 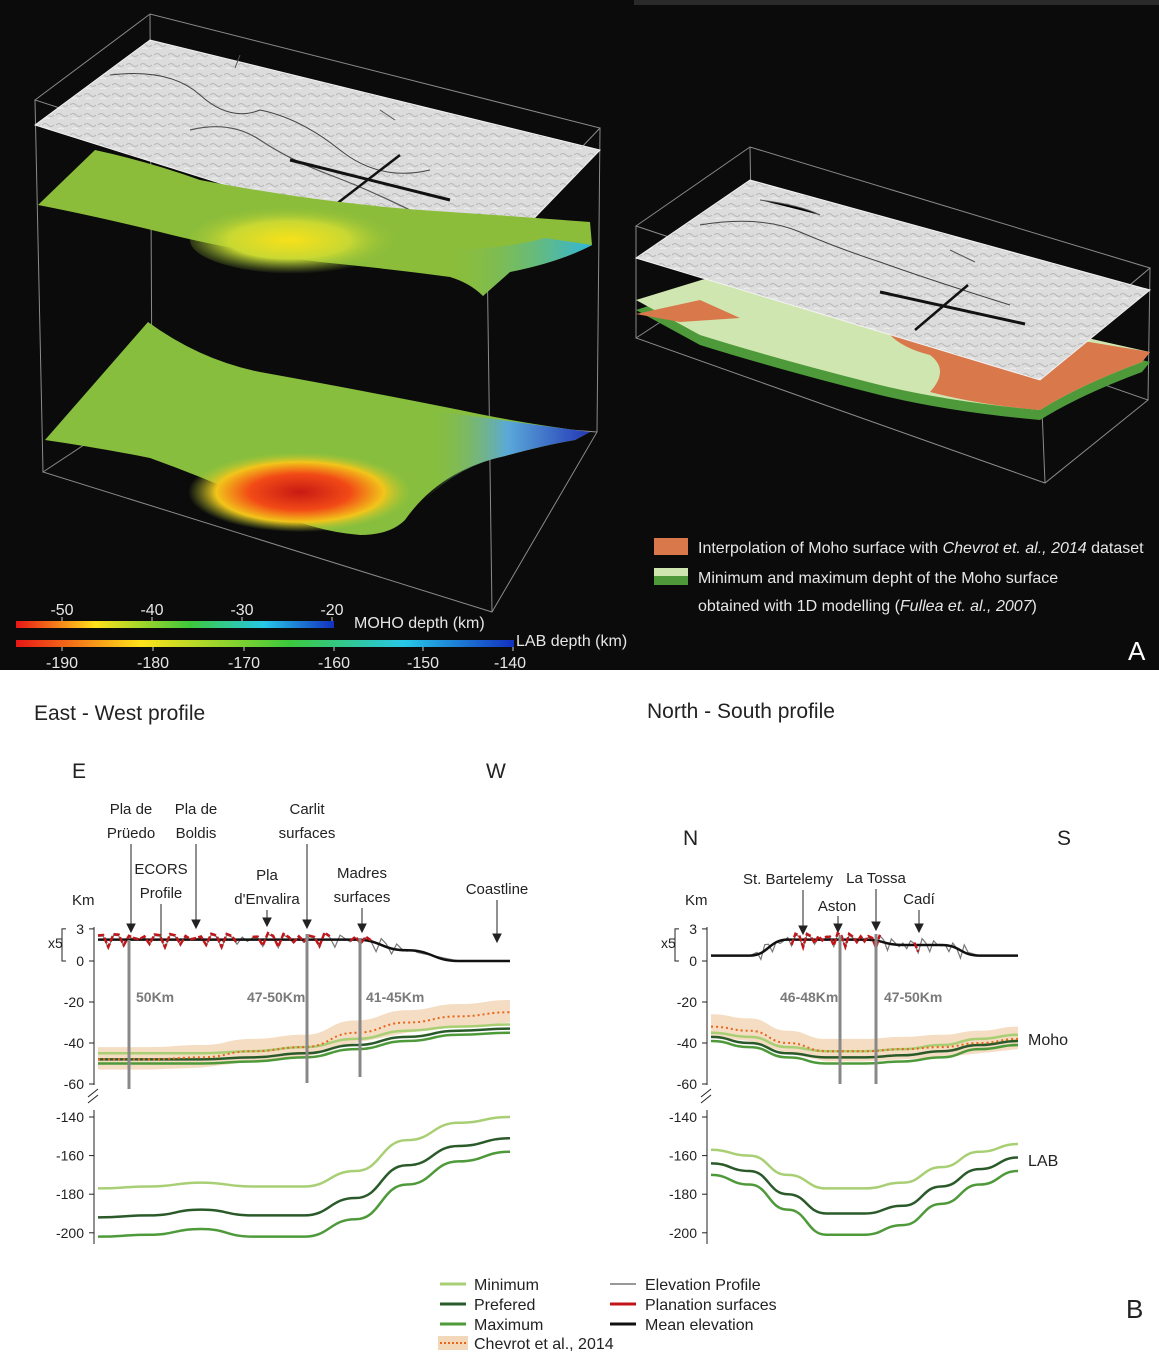 What do you see at coordinates (160, 869) in the screenshot?
I see `ew-annot-line: ECORS` at bounding box center [160, 869].